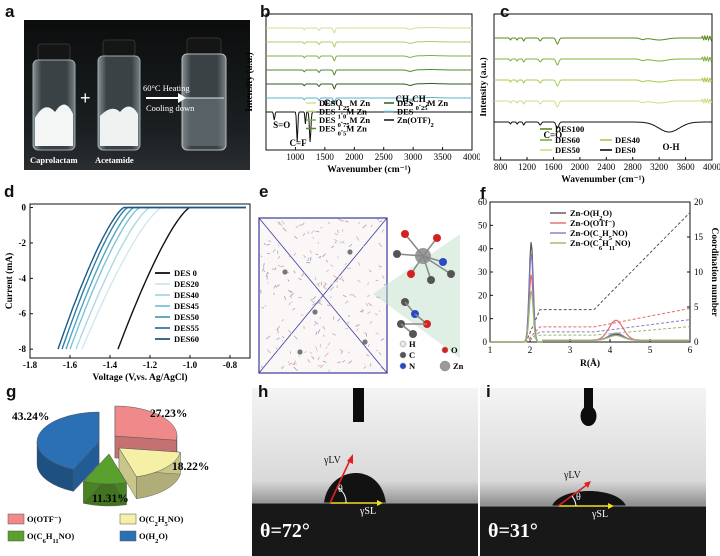 The image size is (720, 556). Describe the element at coordinates (483, 319) in the screenshot. I see `y-tick-label: 10` at that location.